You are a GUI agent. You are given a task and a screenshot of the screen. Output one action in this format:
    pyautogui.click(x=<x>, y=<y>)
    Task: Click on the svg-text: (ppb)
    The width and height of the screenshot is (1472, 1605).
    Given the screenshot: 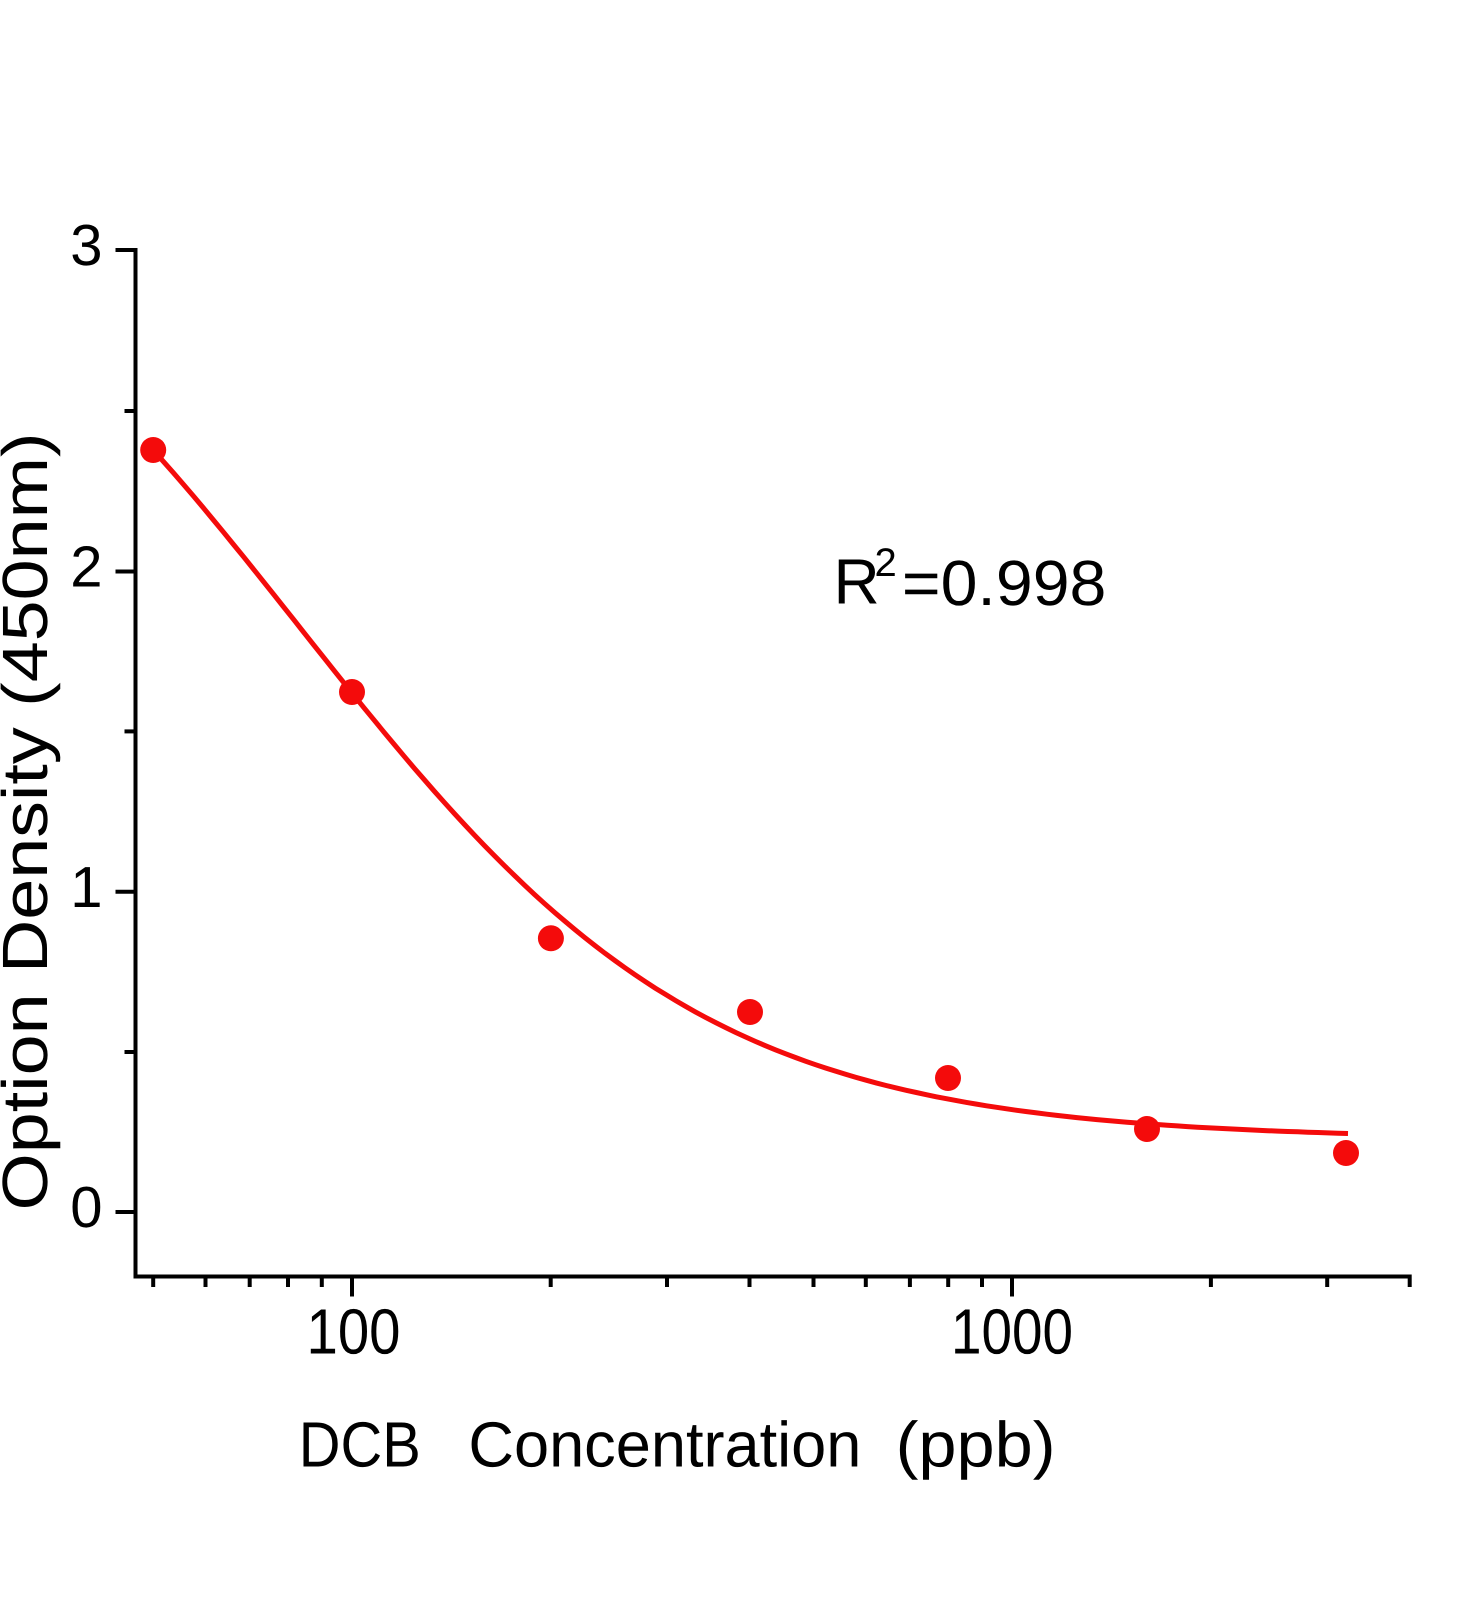 What is the action you would take?
    pyautogui.click(x=976, y=1445)
    